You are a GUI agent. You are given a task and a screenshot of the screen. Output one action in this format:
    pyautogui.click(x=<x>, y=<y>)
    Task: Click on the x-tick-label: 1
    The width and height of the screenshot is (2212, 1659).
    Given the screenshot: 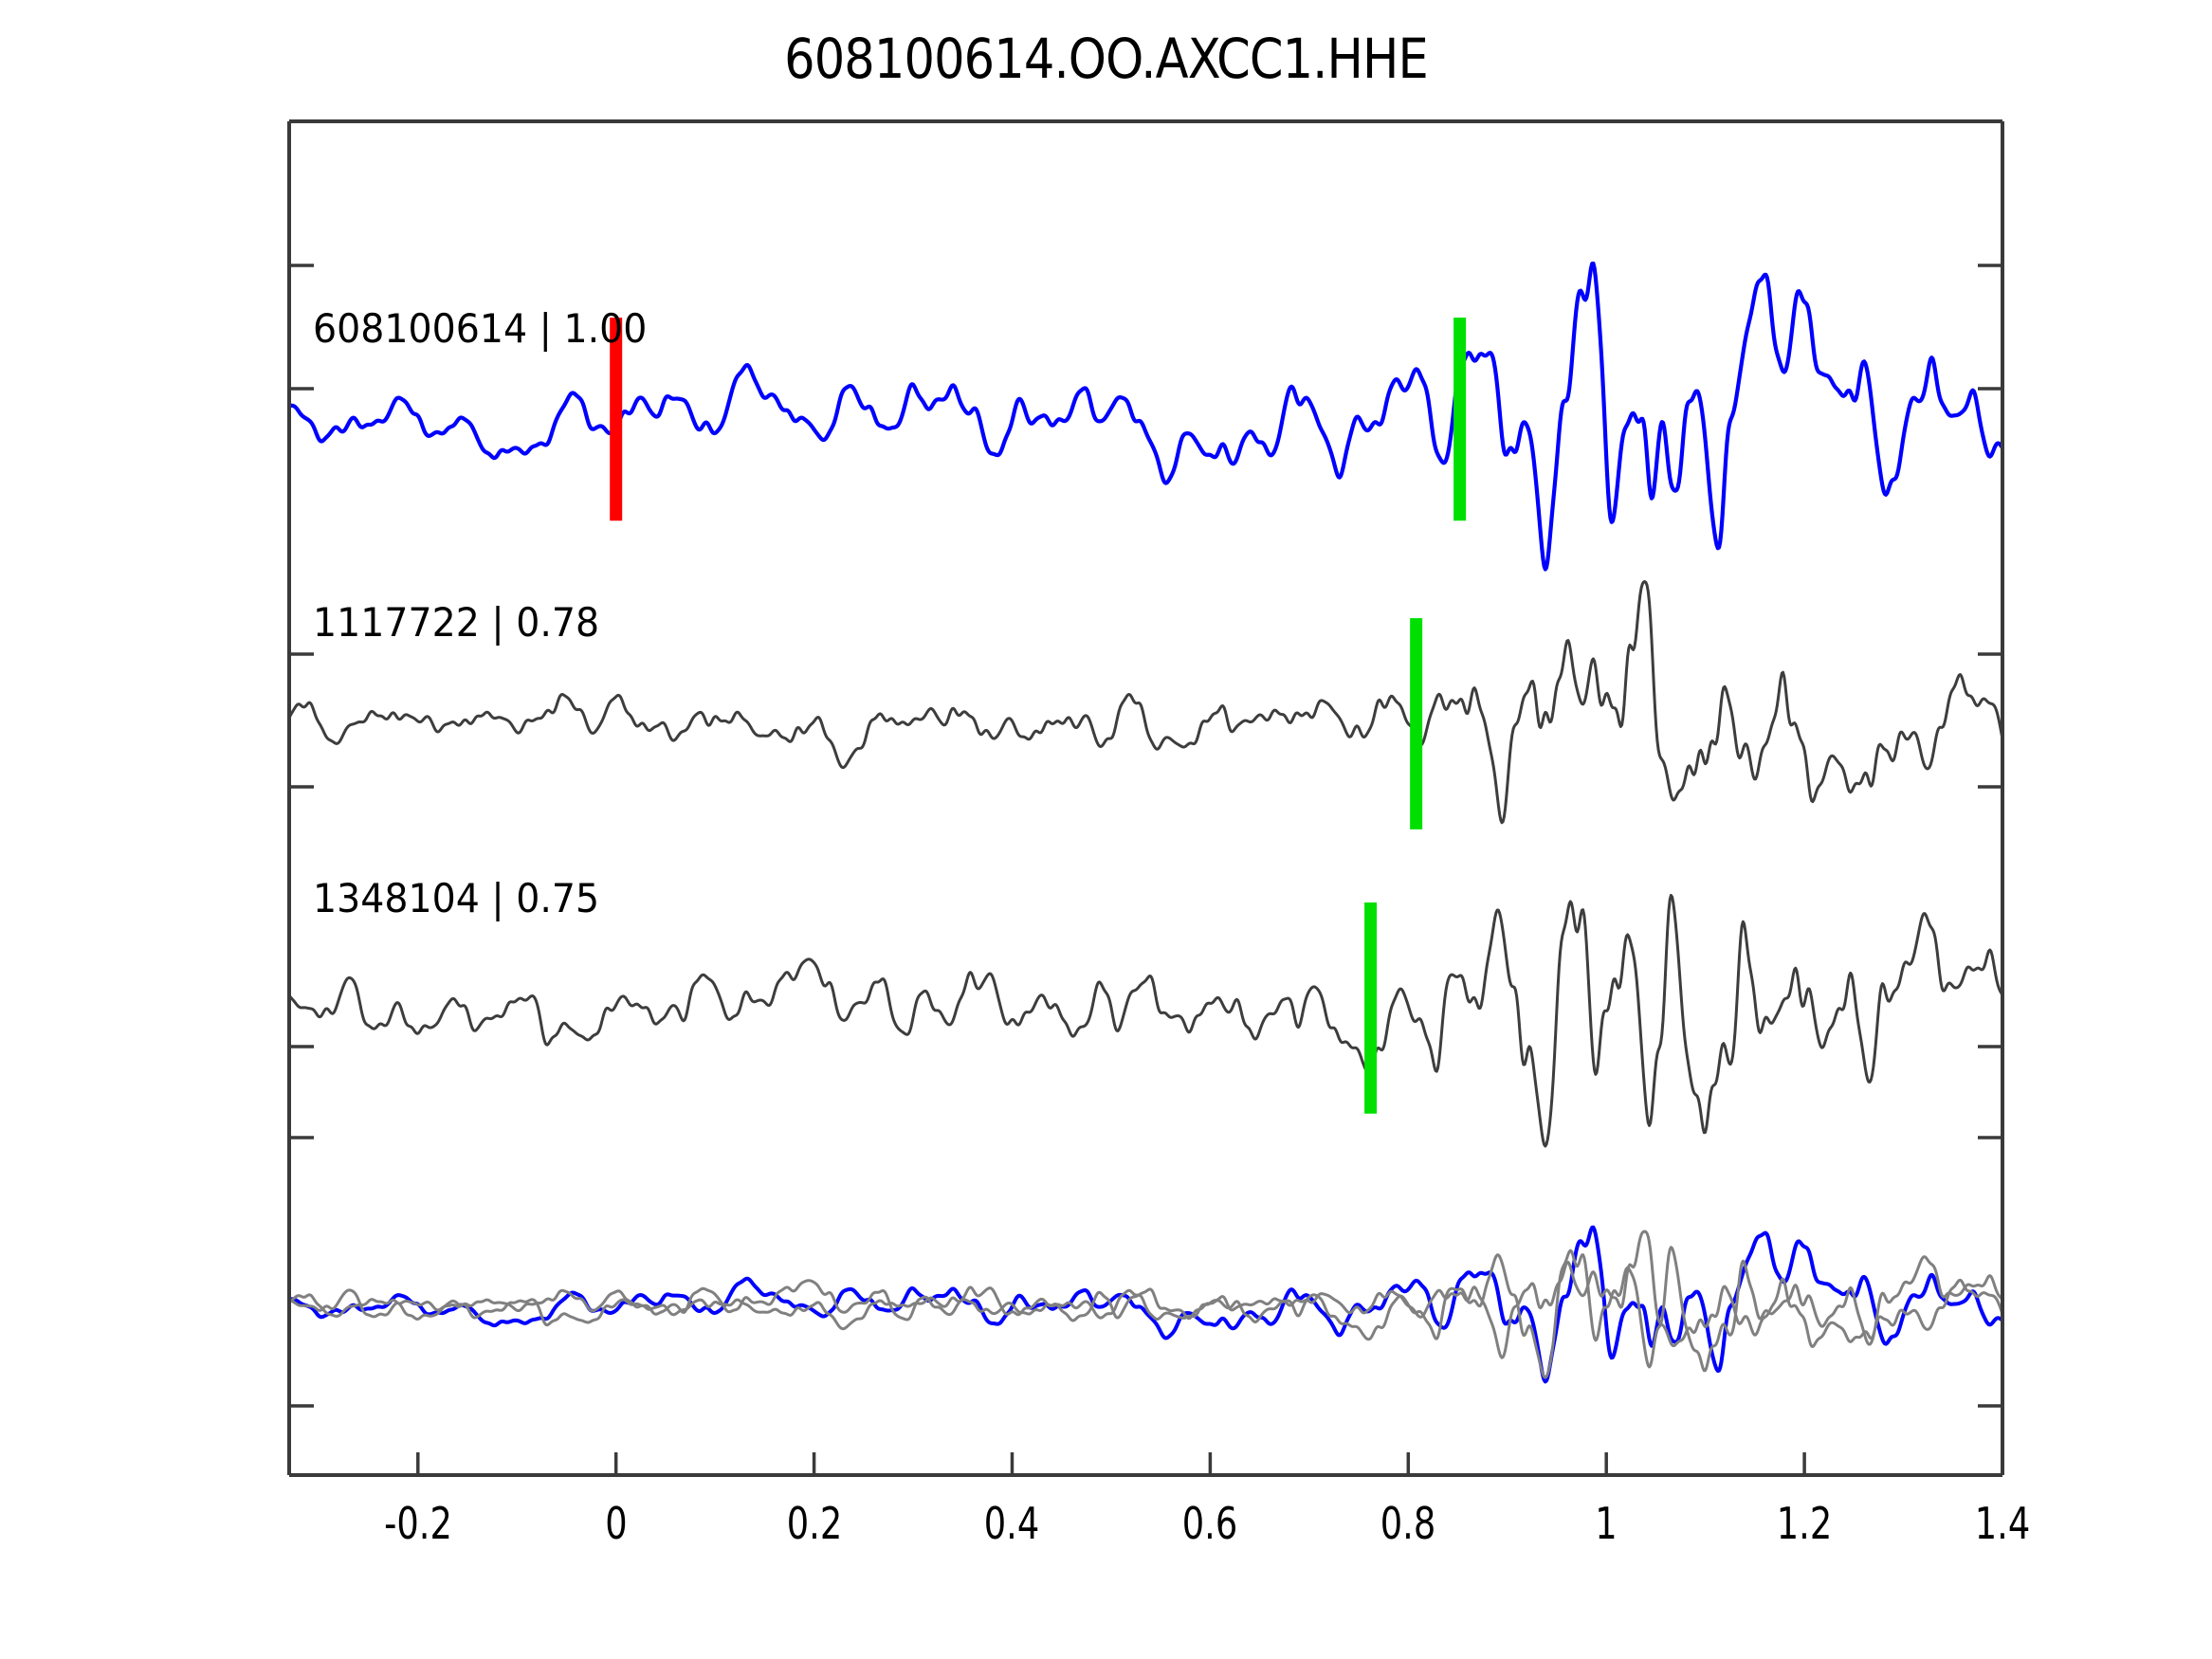 What is the action you would take?
    pyautogui.click(x=1606, y=1523)
    